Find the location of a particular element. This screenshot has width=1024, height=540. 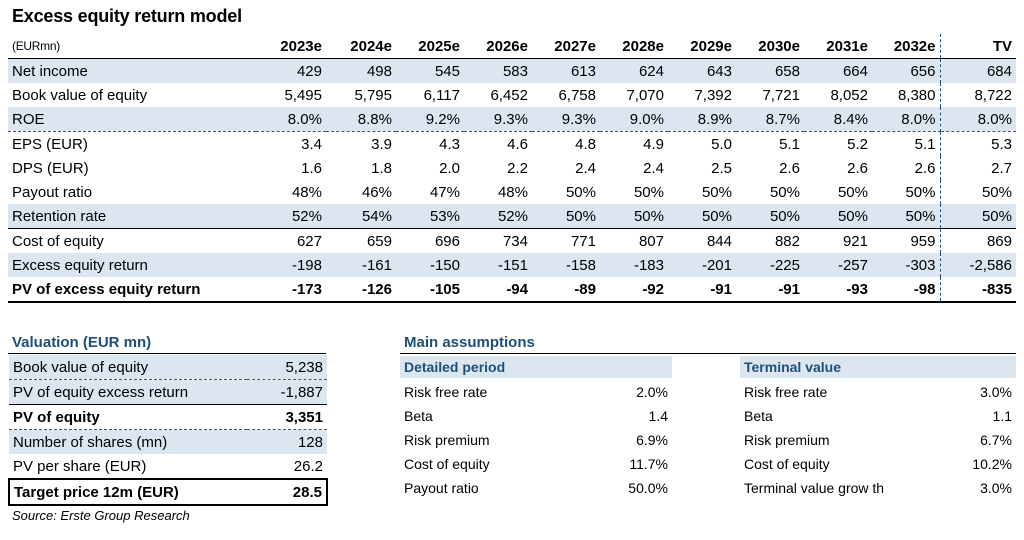

row-label: DPS (EUR) is located at coordinates (50, 168).